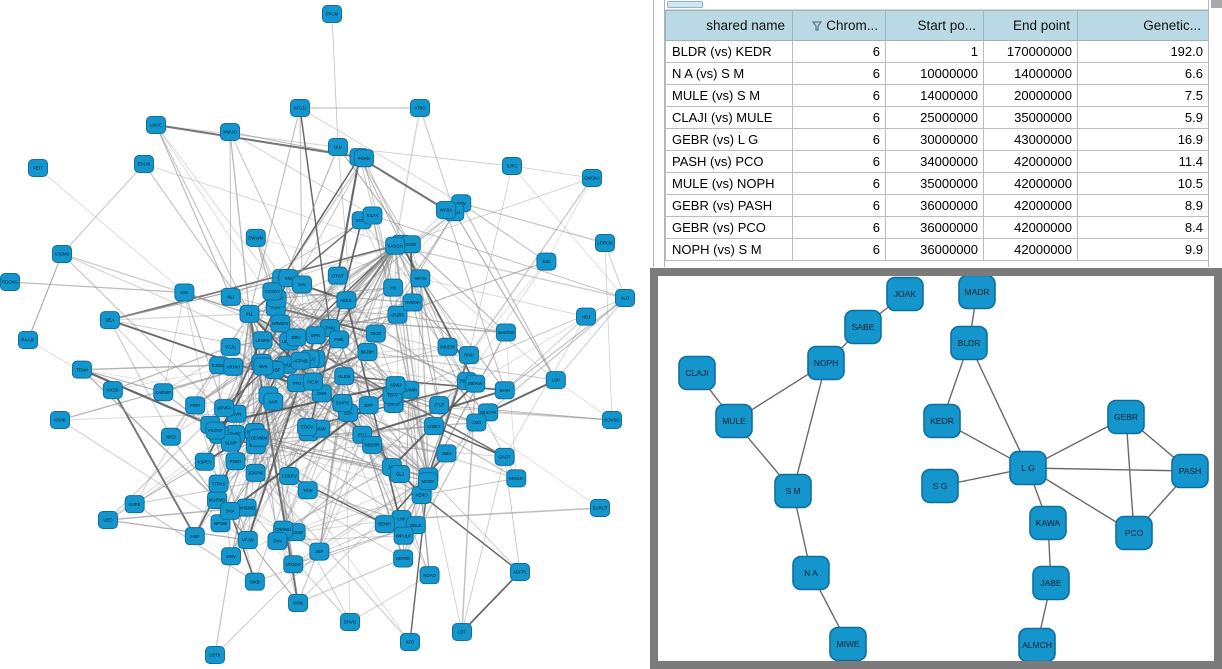 The height and width of the screenshot is (669, 1222). What do you see at coordinates (170, 436) in the screenshot?
I see `overview-node: NRO` at bounding box center [170, 436].